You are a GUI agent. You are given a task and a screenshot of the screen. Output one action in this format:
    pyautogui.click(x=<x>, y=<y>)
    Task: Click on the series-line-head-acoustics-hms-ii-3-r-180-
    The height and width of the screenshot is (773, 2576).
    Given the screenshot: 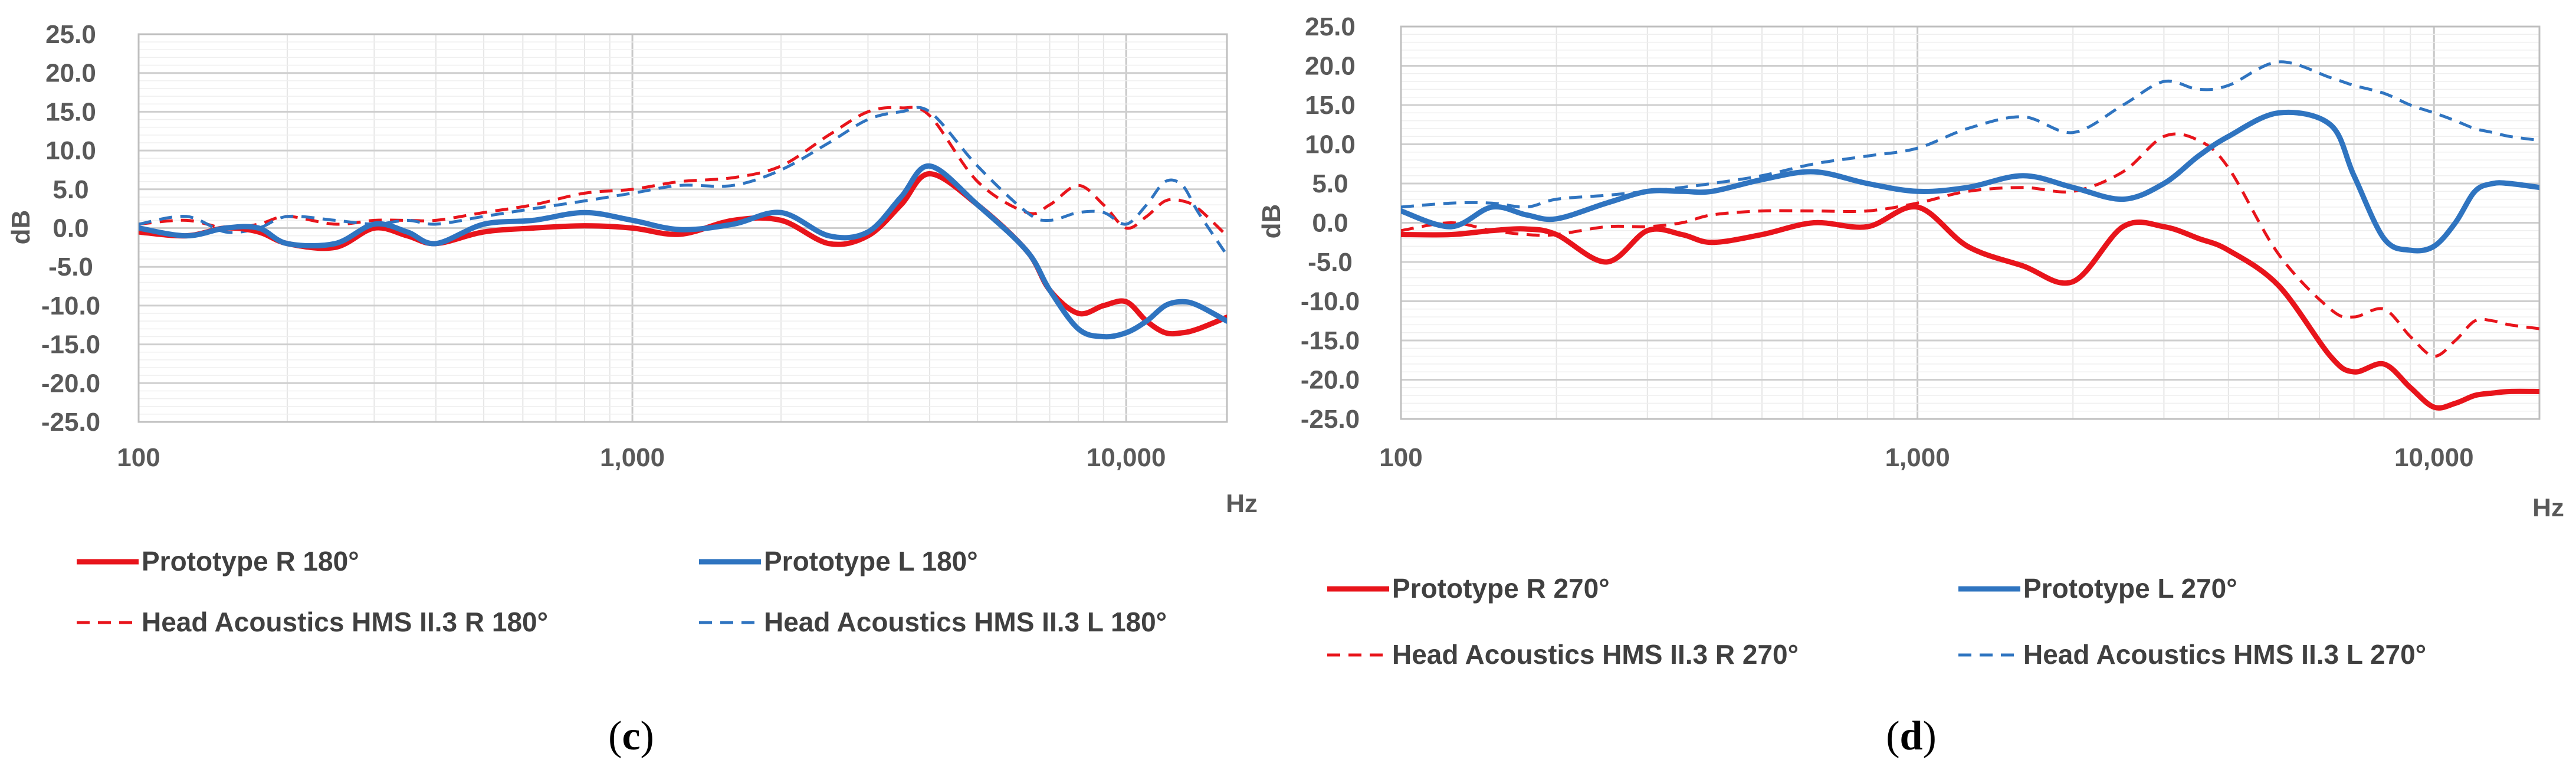 What is the action you would take?
    pyautogui.click(x=683, y=171)
    